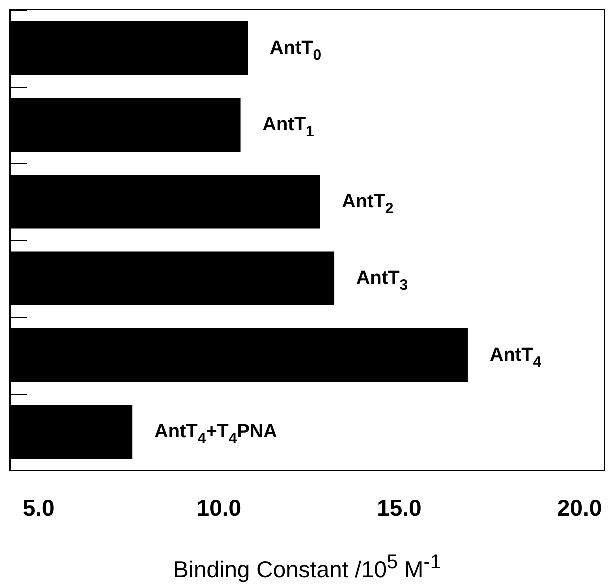  I want to click on x-tick-label: 5.0, so click(38, 508).